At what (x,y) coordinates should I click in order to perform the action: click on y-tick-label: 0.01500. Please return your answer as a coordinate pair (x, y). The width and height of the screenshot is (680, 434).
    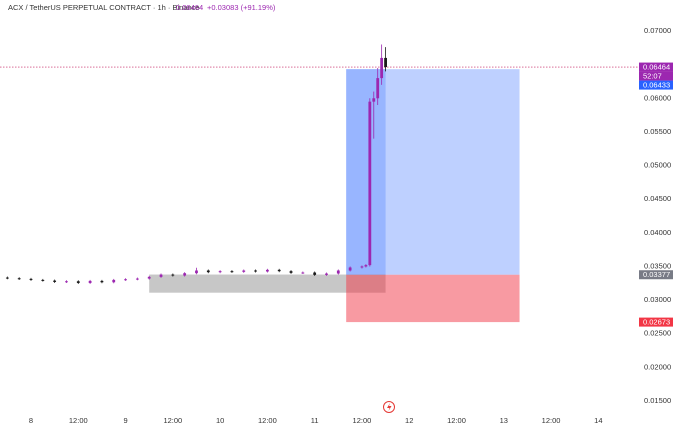
    Looking at the image, I should click on (657, 400).